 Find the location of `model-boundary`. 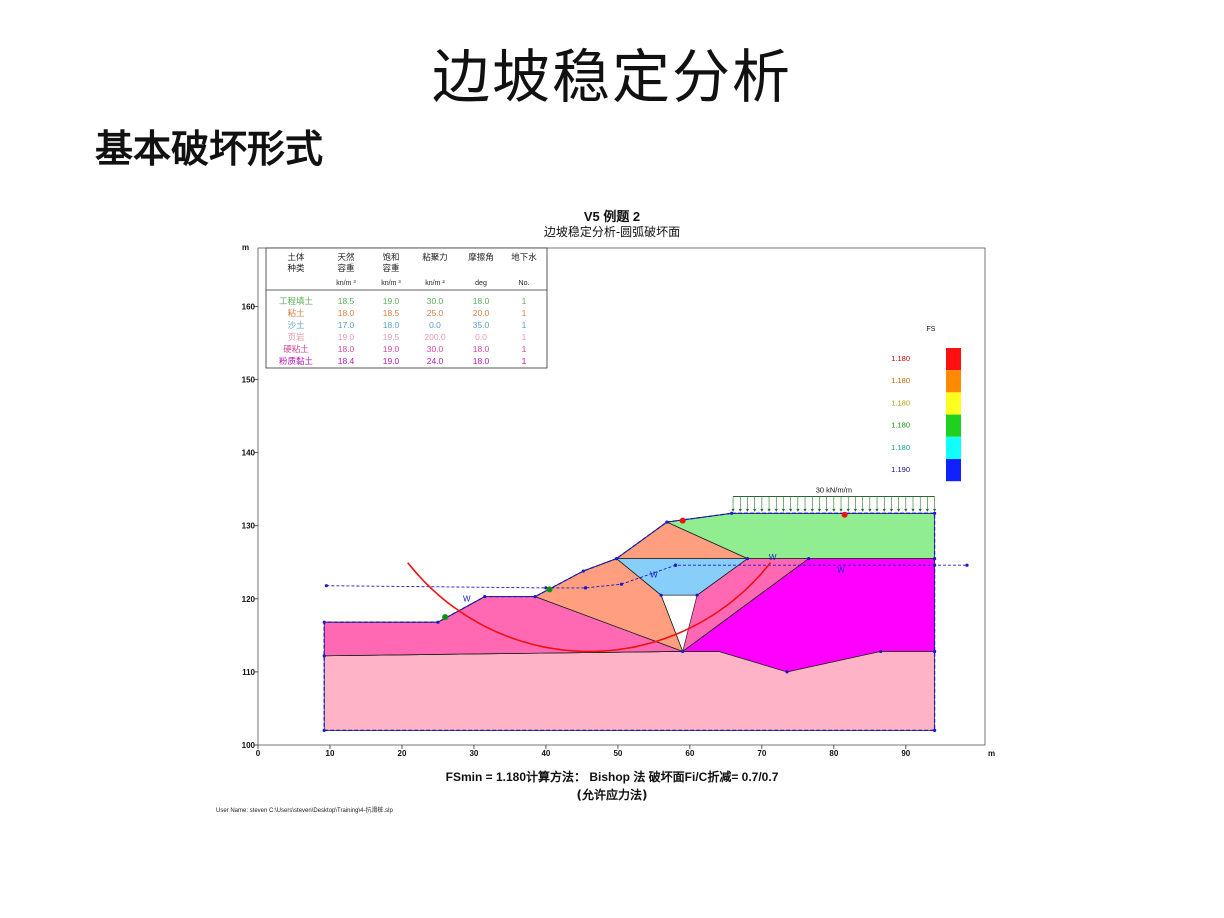

model-boundary is located at coordinates (629, 622).